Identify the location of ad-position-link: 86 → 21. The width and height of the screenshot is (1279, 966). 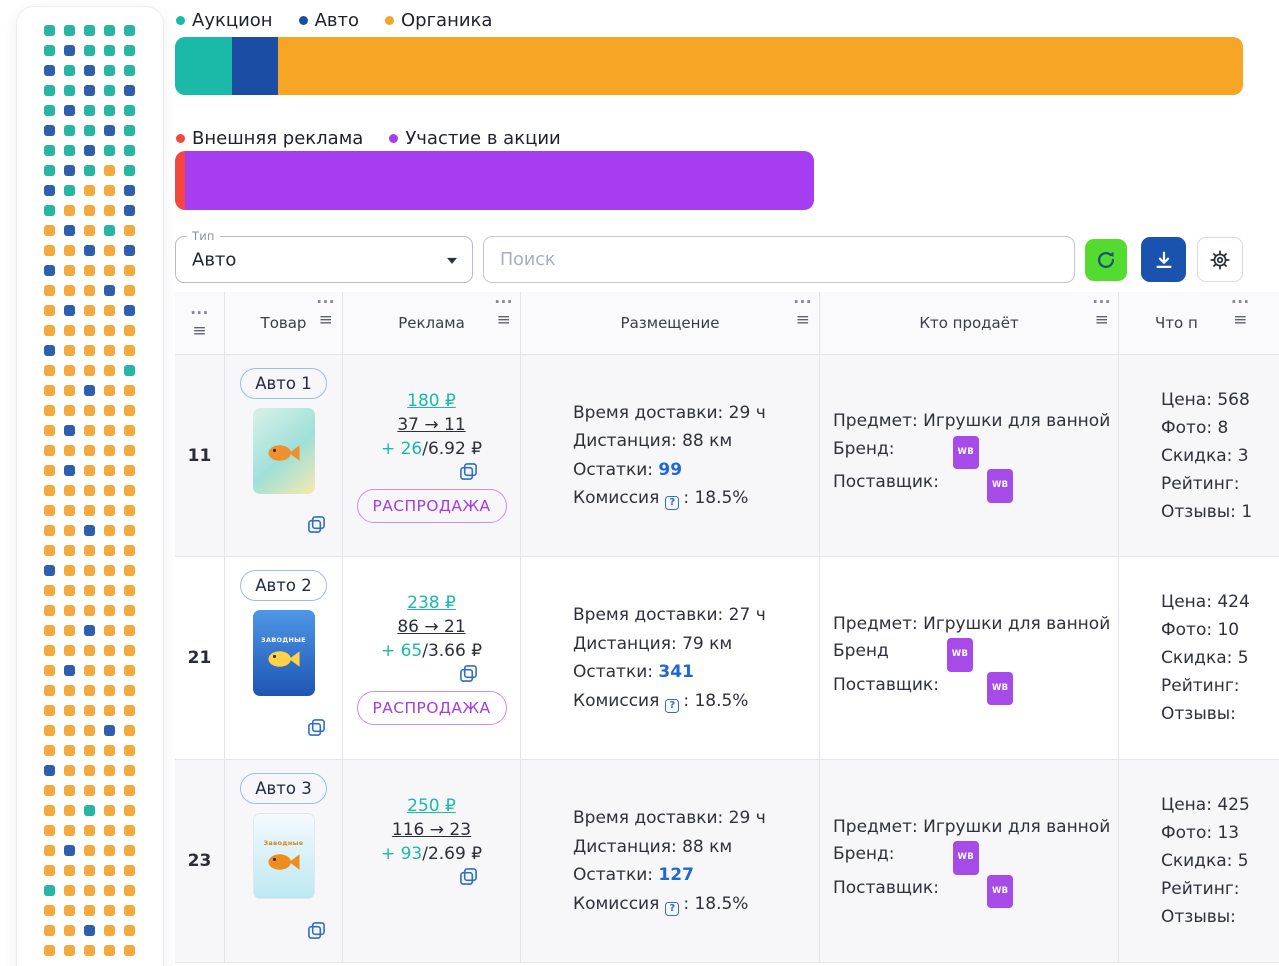
(431, 627).